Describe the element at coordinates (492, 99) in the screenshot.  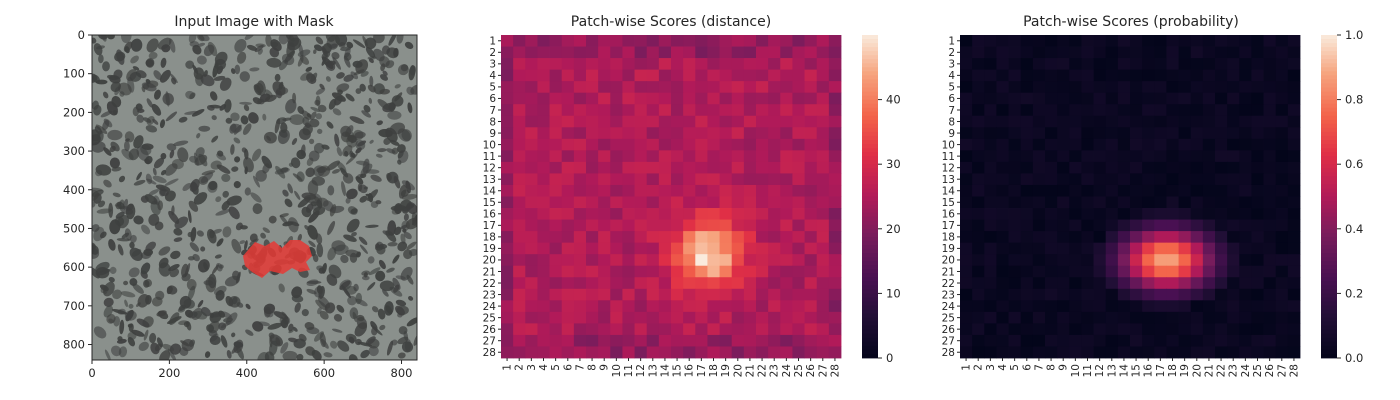
I see `row-tick-label: 6` at that location.